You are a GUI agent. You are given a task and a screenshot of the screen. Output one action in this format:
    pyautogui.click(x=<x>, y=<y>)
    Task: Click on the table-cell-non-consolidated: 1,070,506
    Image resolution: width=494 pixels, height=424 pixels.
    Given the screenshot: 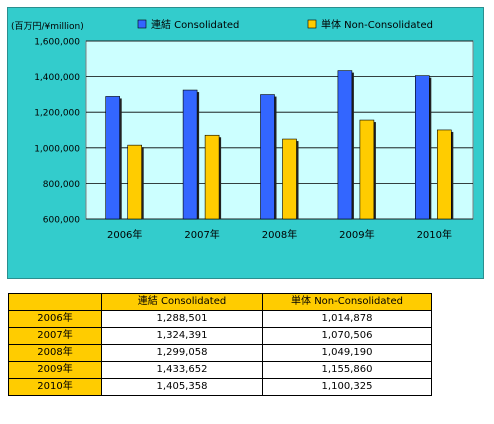 What is the action you would take?
    pyautogui.click(x=347, y=336)
    